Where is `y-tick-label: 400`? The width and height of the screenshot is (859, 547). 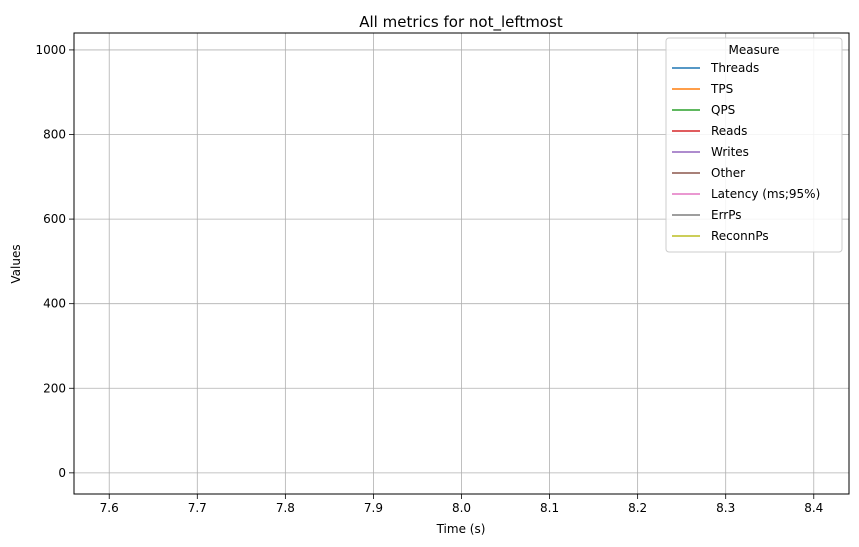
y-tick-label: 400 is located at coordinates (54, 304).